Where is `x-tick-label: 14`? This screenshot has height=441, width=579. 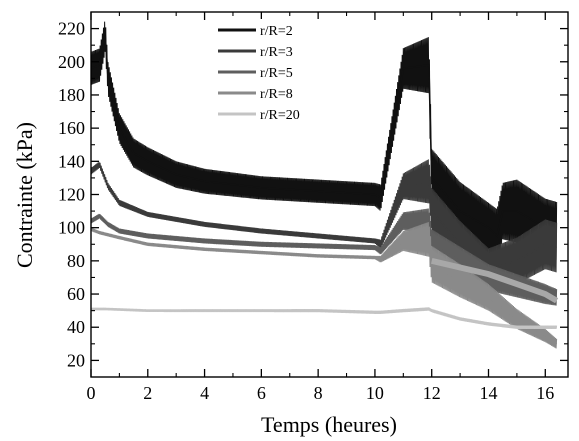
x-tick-label: 14 is located at coordinates (489, 393).